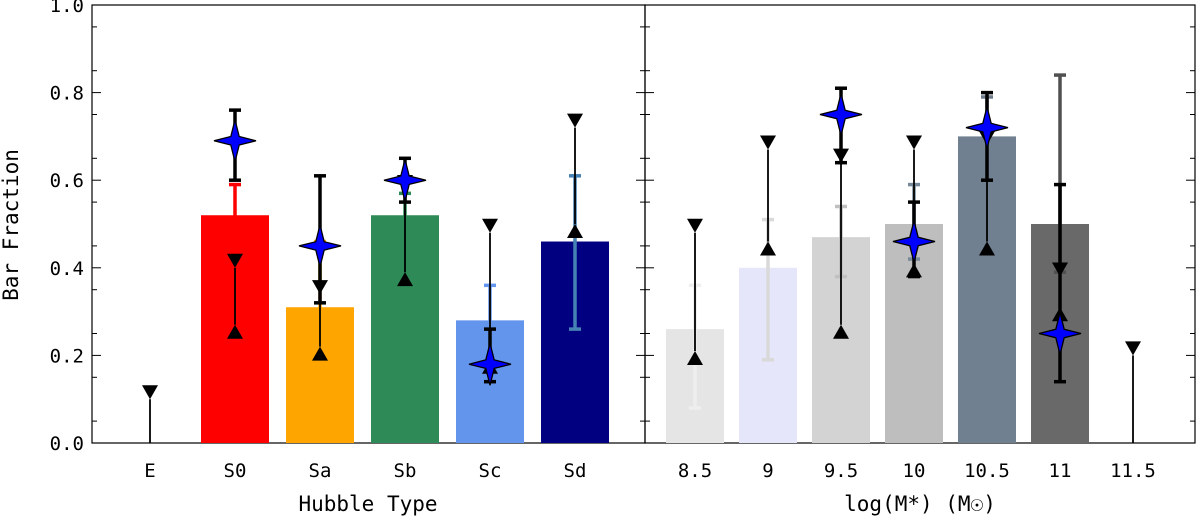 The image size is (1200, 525). What do you see at coordinates (695, 358) in the screenshot?
I see `lower-limit-marker-8.5` at bounding box center [695, 358].